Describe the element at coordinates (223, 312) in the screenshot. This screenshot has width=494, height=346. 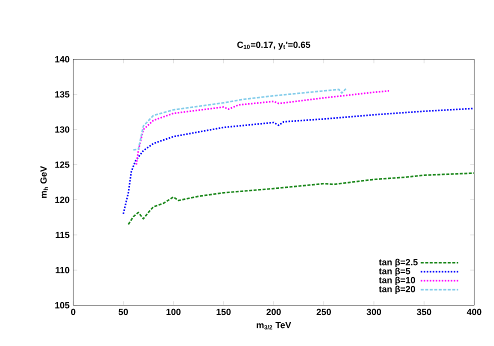
I see `x-tick-label: 150` at that location.